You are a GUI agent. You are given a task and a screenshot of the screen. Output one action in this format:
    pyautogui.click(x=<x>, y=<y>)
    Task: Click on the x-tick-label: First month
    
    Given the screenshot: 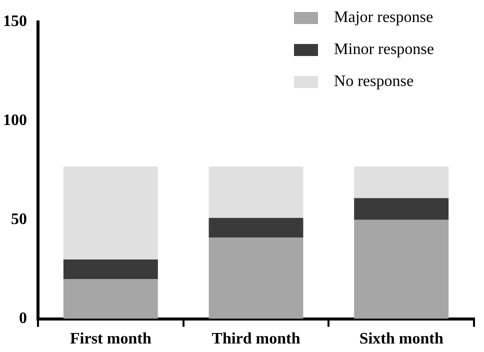 What is the action you would take?
    pyautogui.click(x=111, y=339)
    